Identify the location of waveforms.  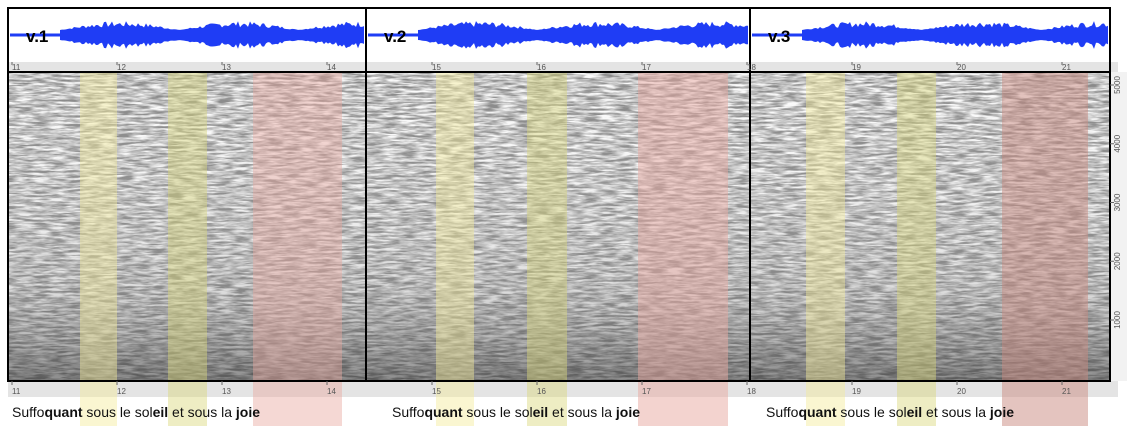
(559, 35).